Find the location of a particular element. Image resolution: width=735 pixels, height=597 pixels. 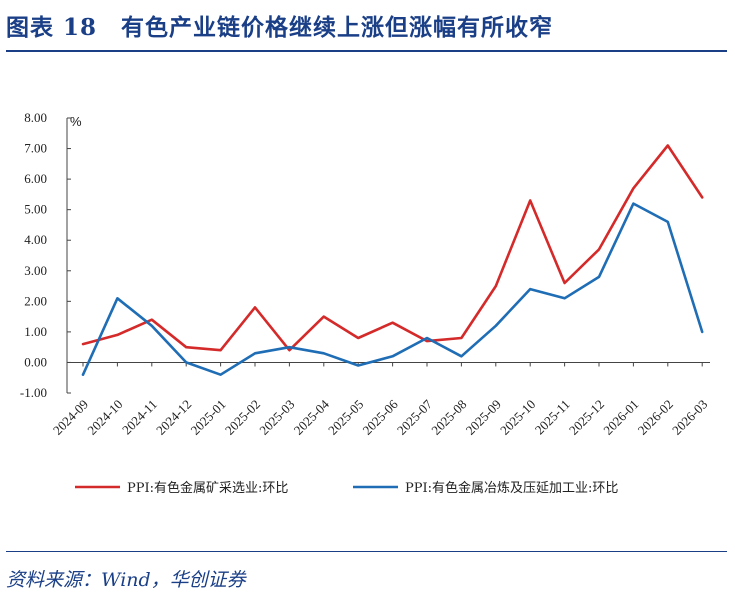

y-tick-label: 3.00 is located at coordinates (35, 270).